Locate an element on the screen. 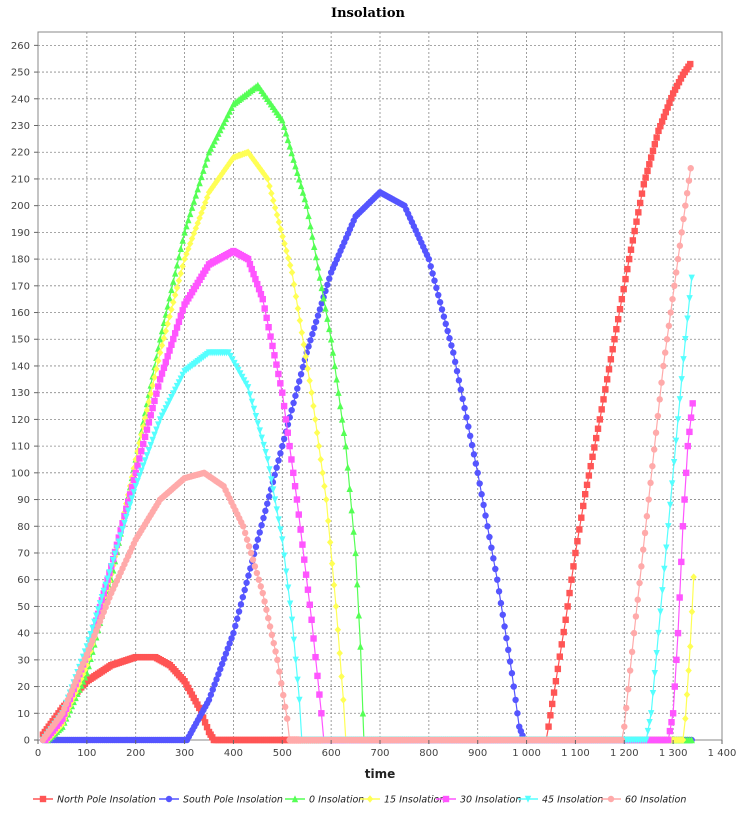  x-tick-label: 1 400 is located at coordinates (722, 753).